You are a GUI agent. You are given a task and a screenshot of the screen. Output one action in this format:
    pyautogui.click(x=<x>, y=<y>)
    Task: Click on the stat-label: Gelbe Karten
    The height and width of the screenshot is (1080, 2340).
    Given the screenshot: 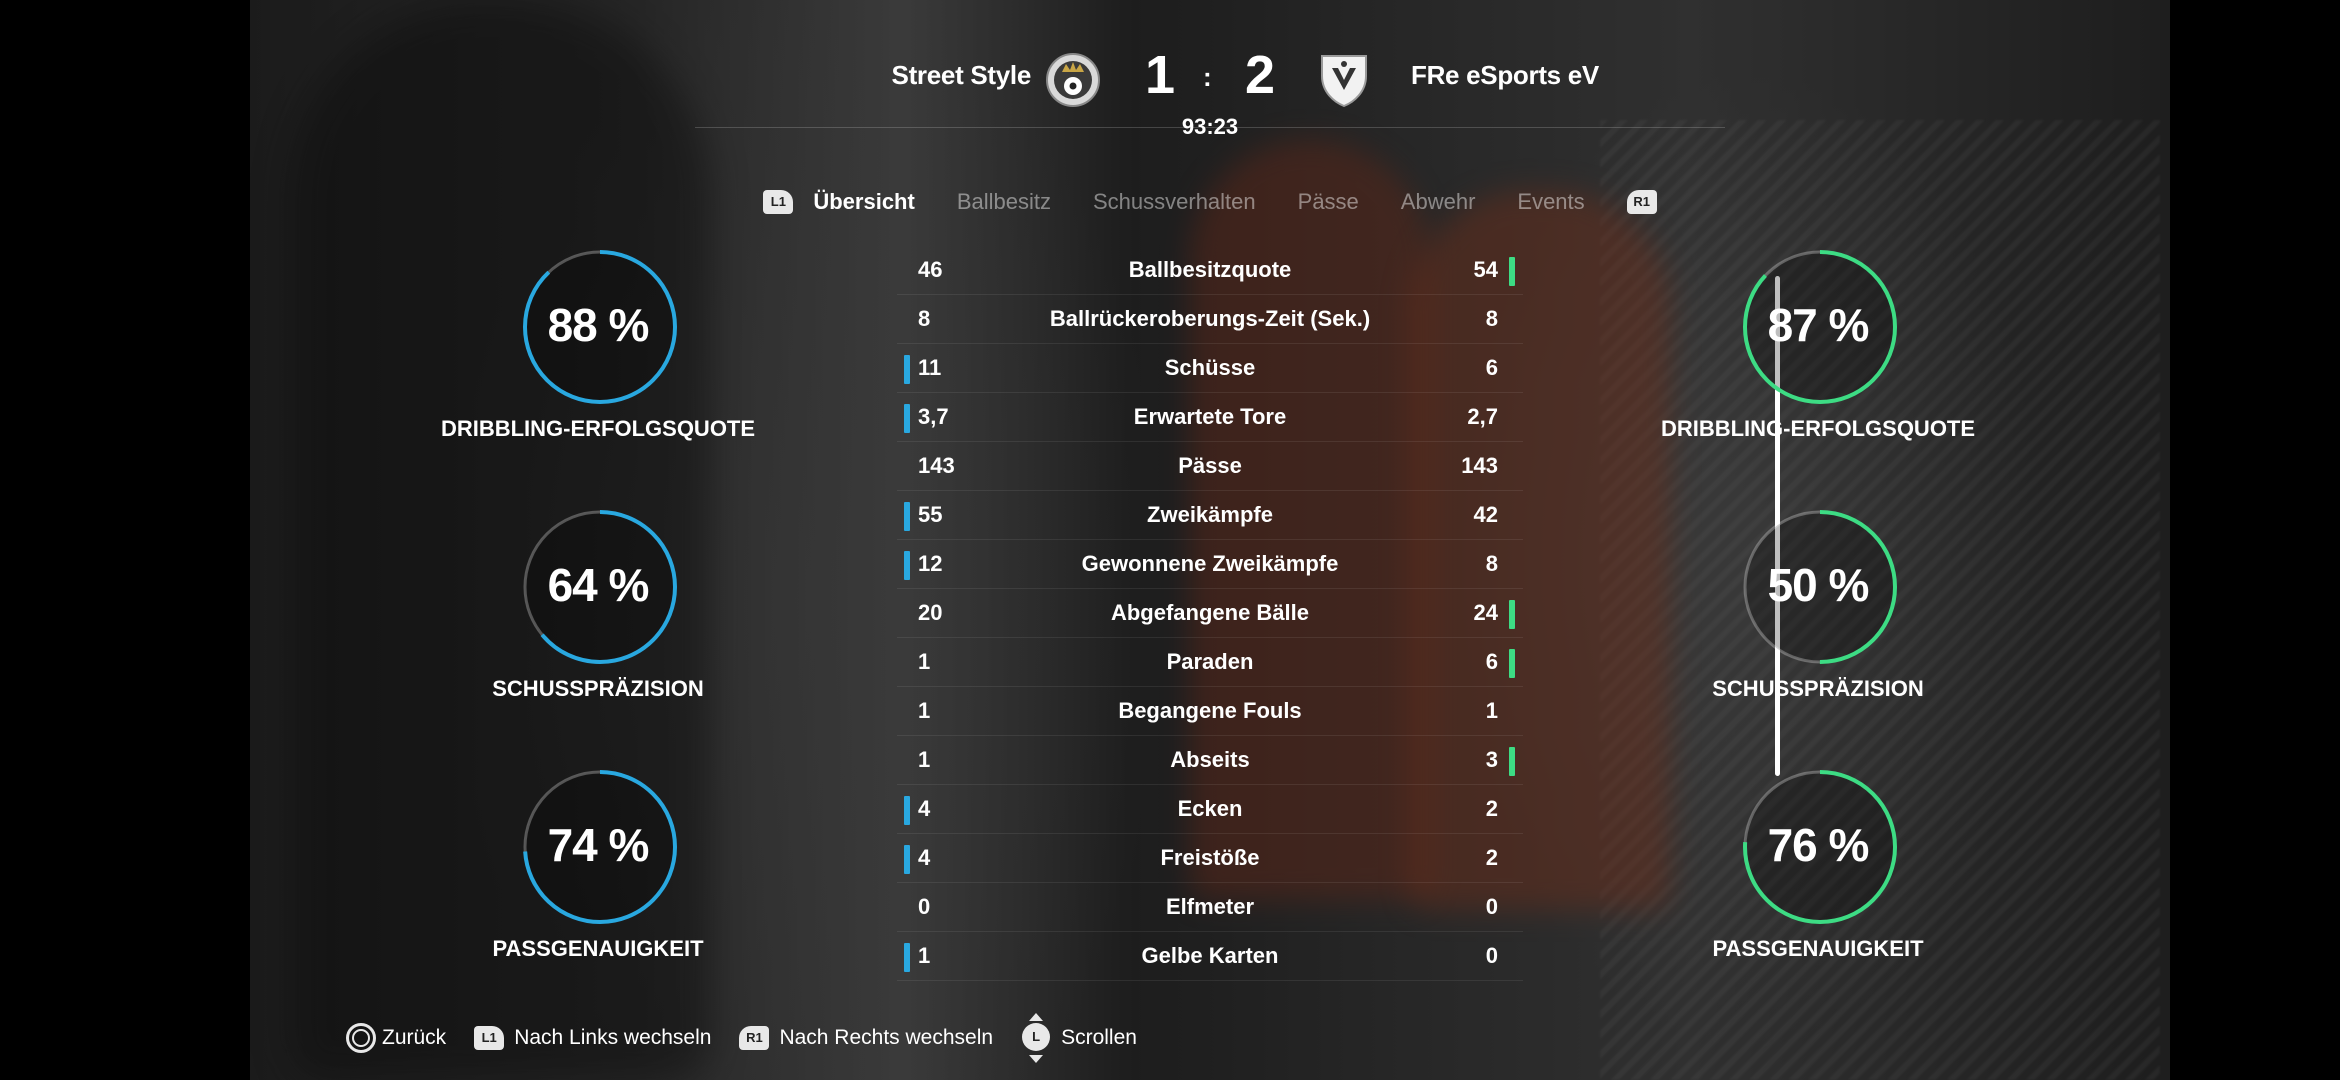 What is the action you would take?
    pyautogui.click(x=1210, y=955)
    